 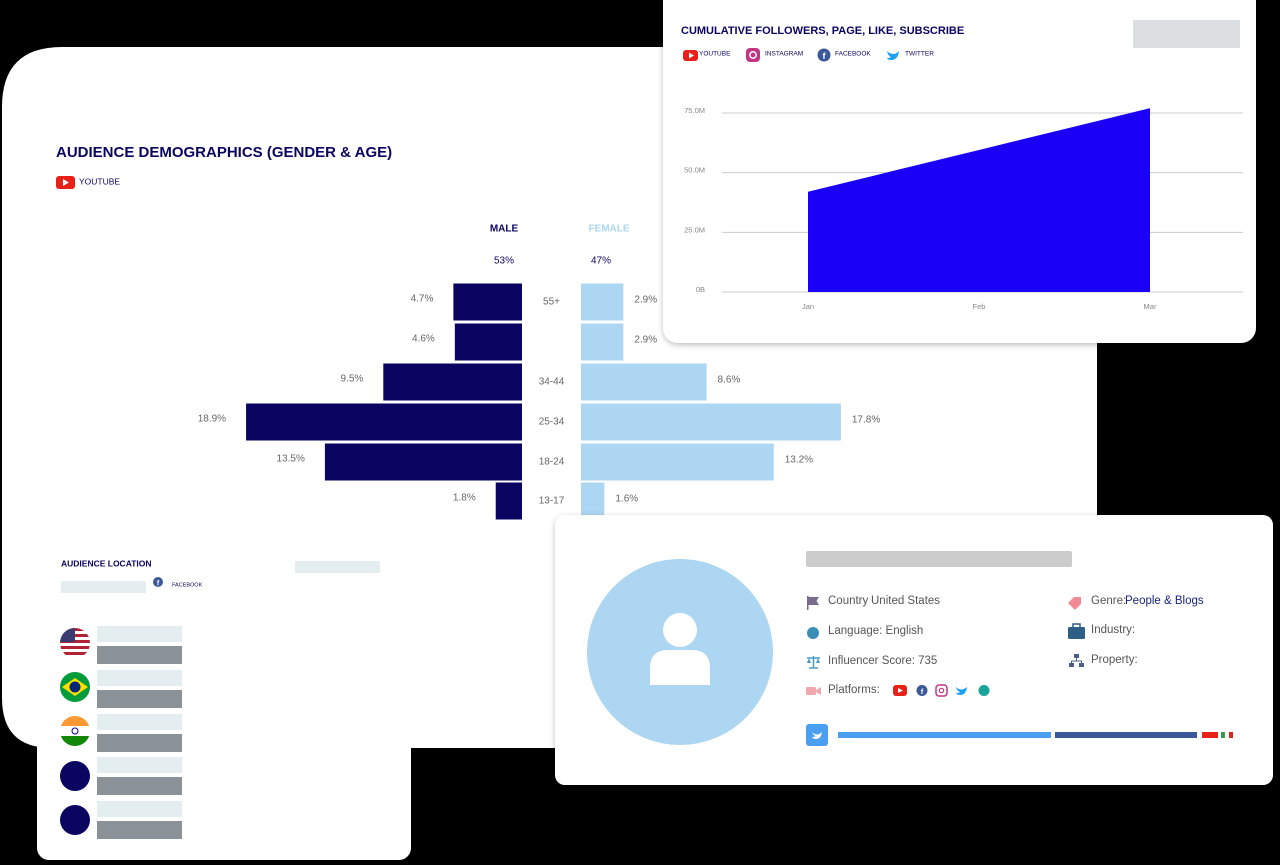 What do you see at coordinates (552, 382) in the screenshot?
I see `category-label: 34-44` at bounding box center [552, 382].